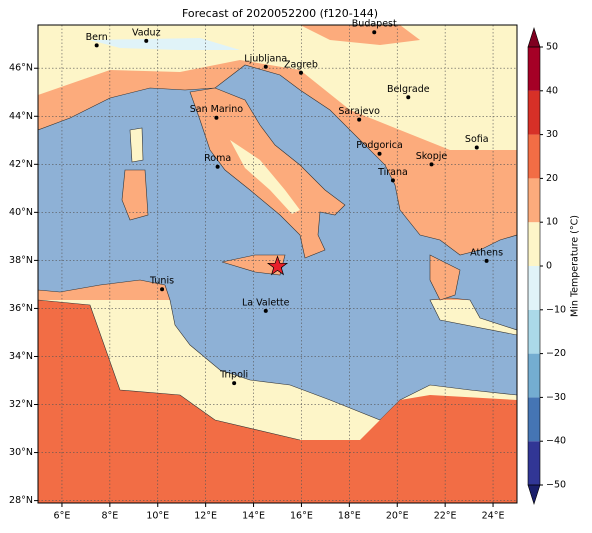  What do you see at coordinates (266, 302) in the screenshot?
I see `city-label: La Valette` at bounding box center [266, 302].